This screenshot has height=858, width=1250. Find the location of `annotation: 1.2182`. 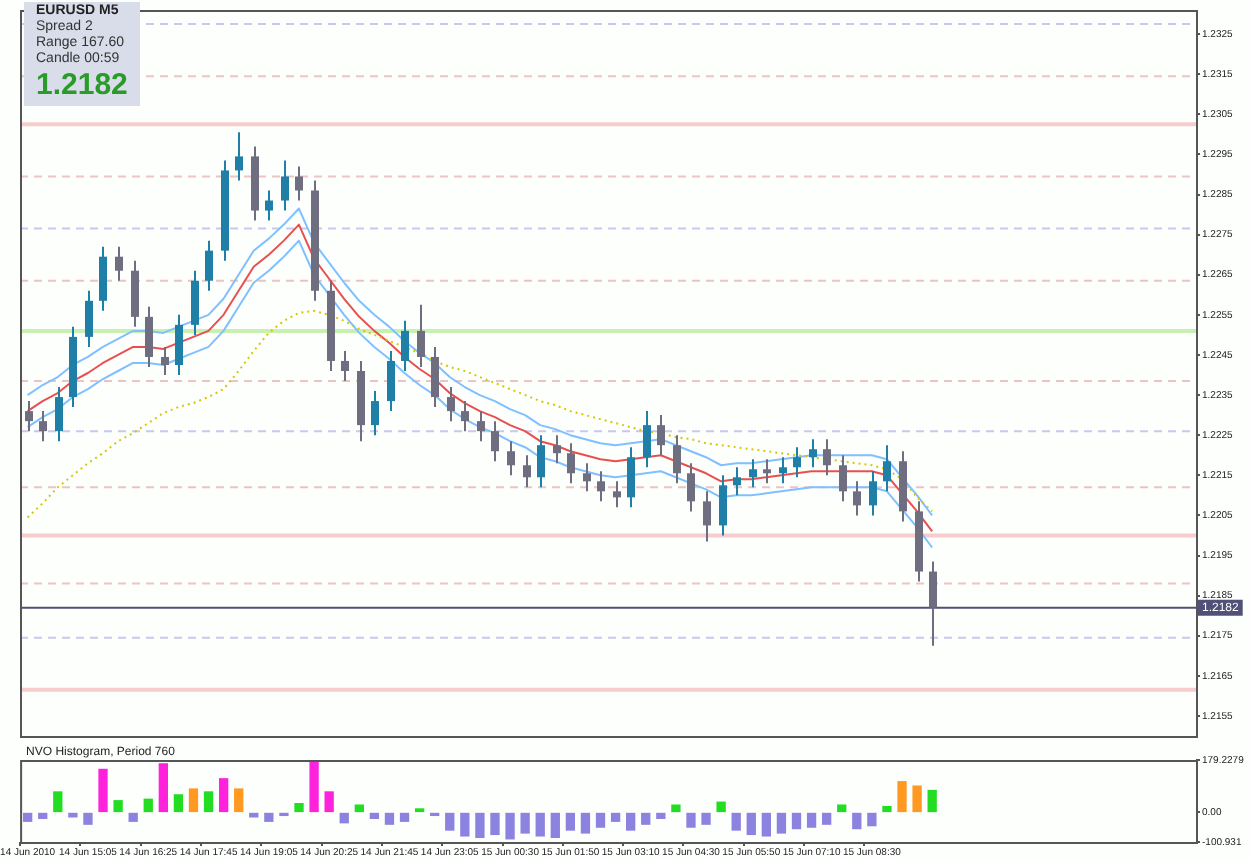

annotation: 1.2182 is located at coordinates (82, 85).